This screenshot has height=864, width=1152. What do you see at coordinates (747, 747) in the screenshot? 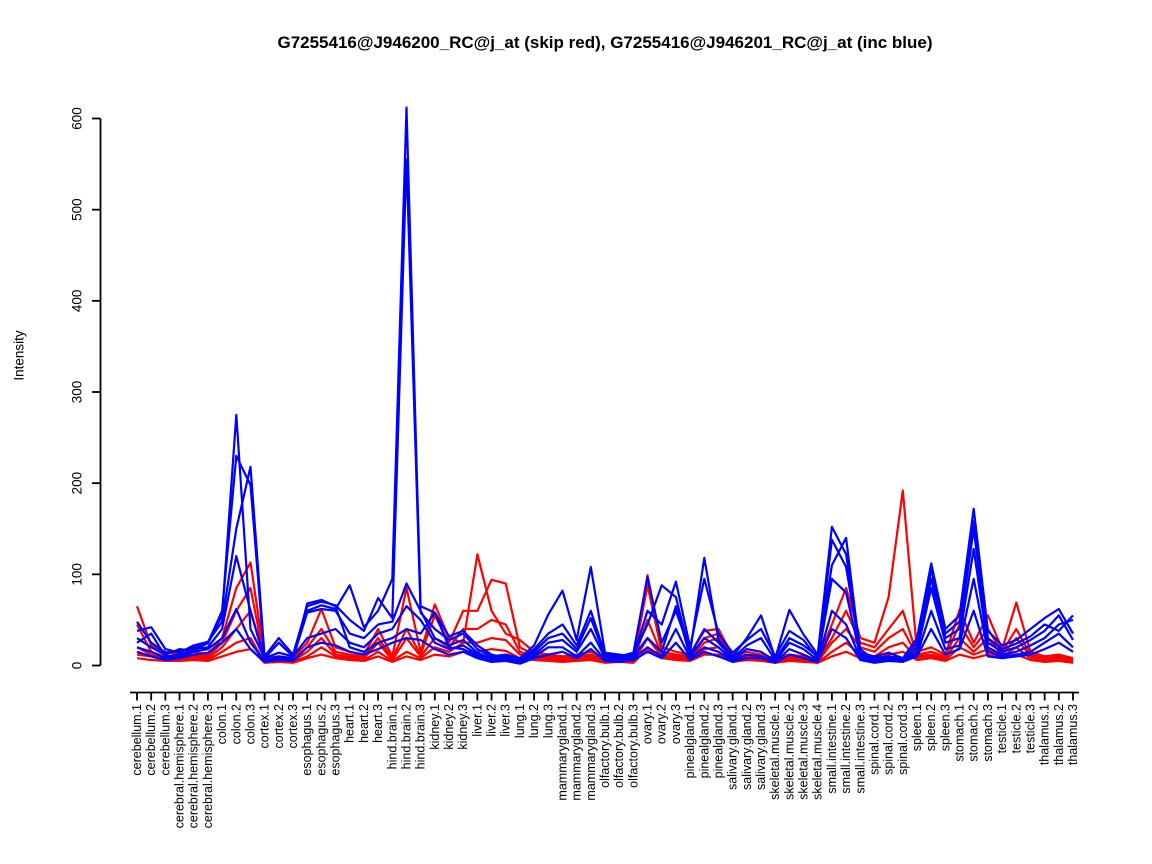
I see `x-tick-label: salivary.gland.2` at bounding box center [747, 747].